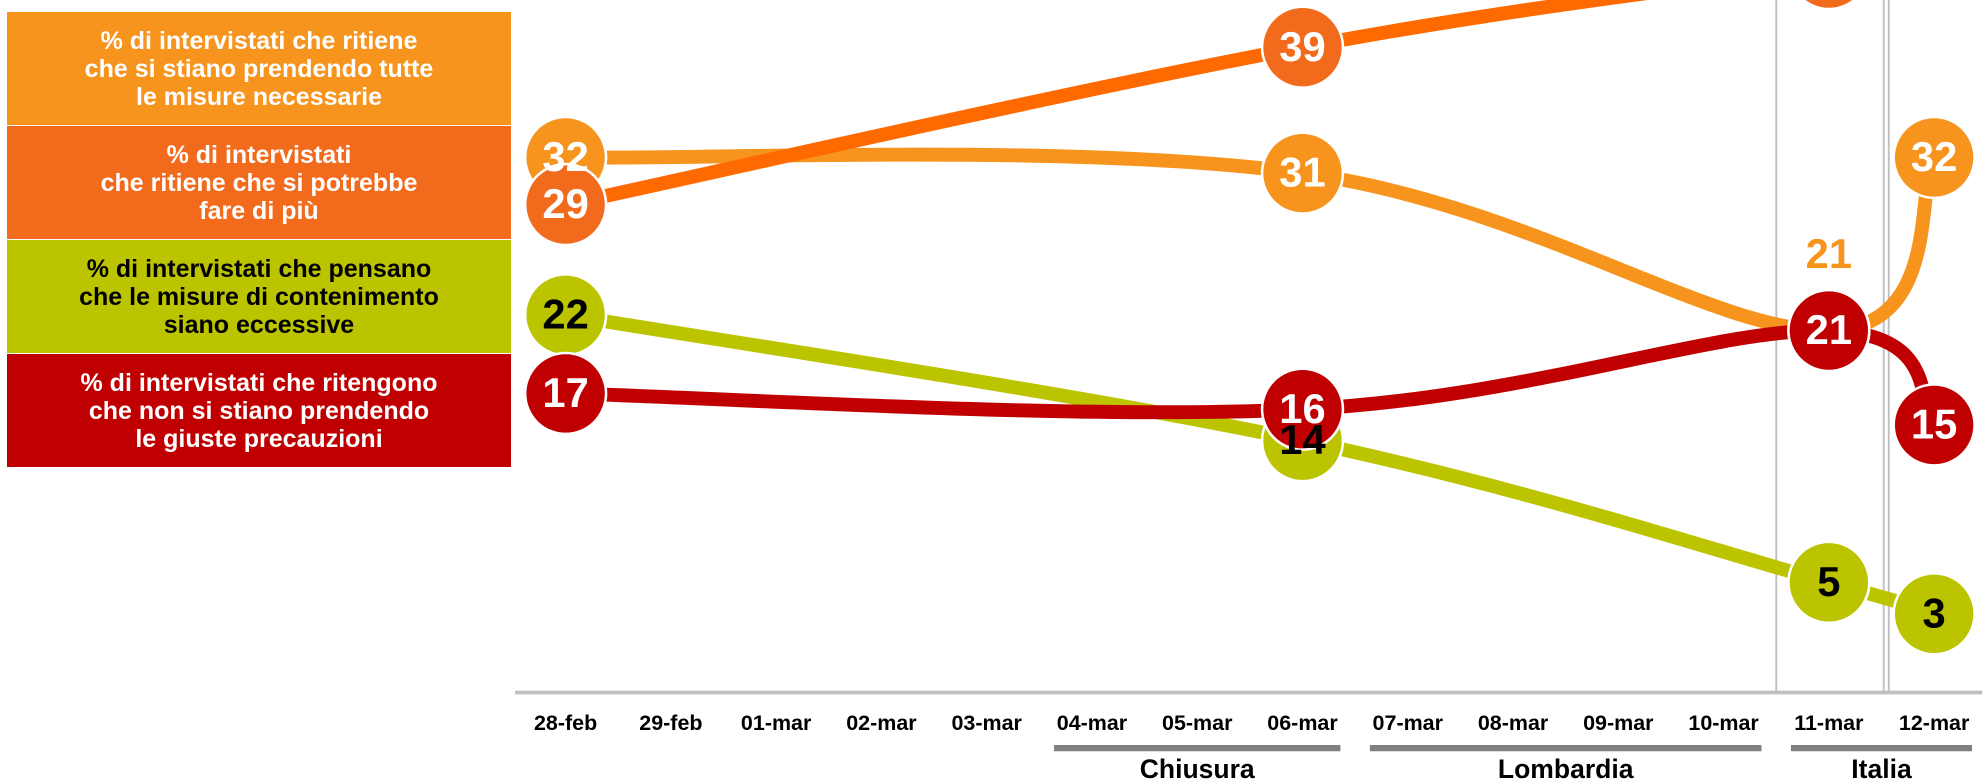  I want to click on data-label: 15, so click(1934, 424).